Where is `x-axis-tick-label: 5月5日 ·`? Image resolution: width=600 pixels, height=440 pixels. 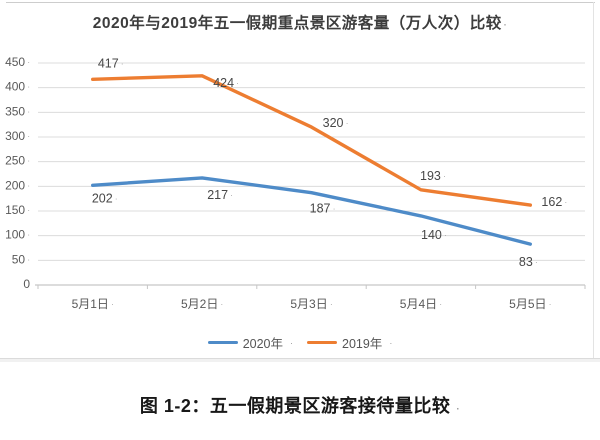
x-axis-tick-label: 5月5日 · is located at coordinates (530, 304).